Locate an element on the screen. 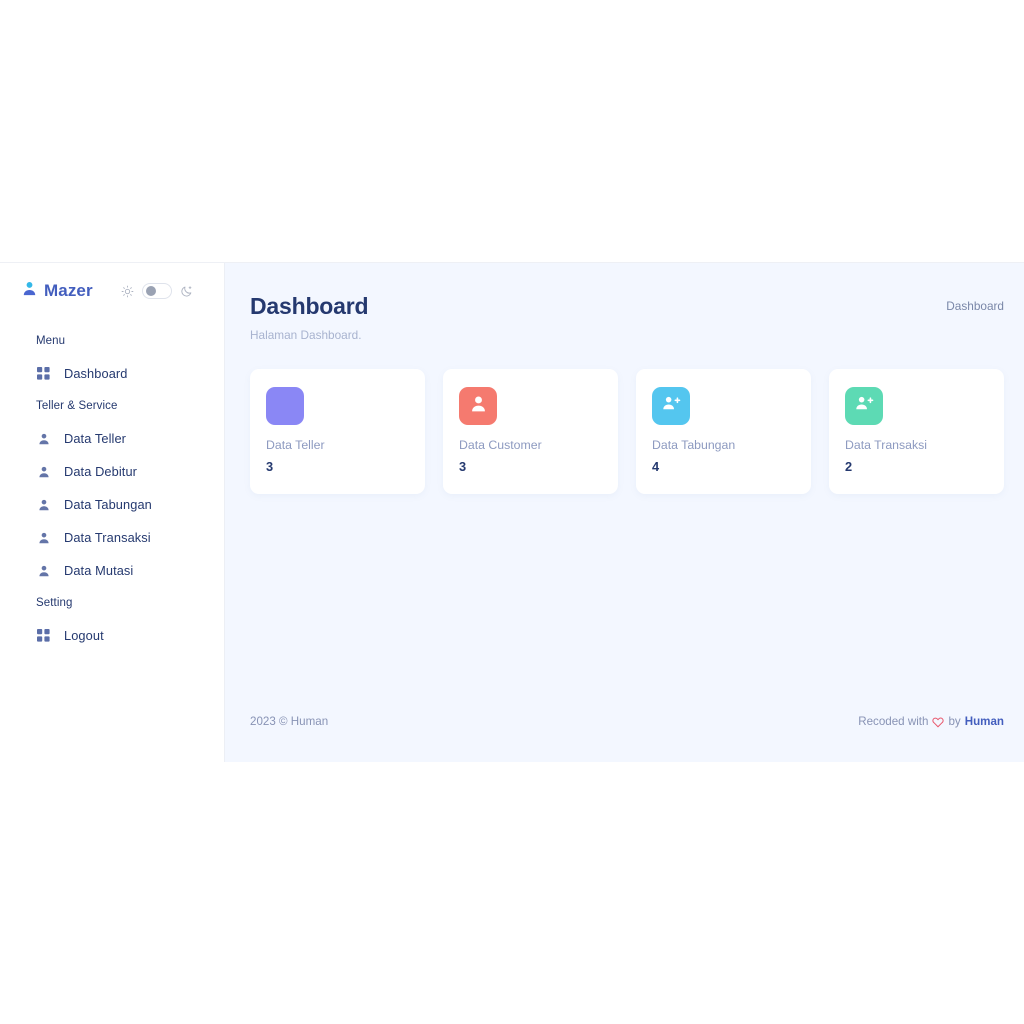  sidebar-item-label: Logout is located at coordinates (84, 635).